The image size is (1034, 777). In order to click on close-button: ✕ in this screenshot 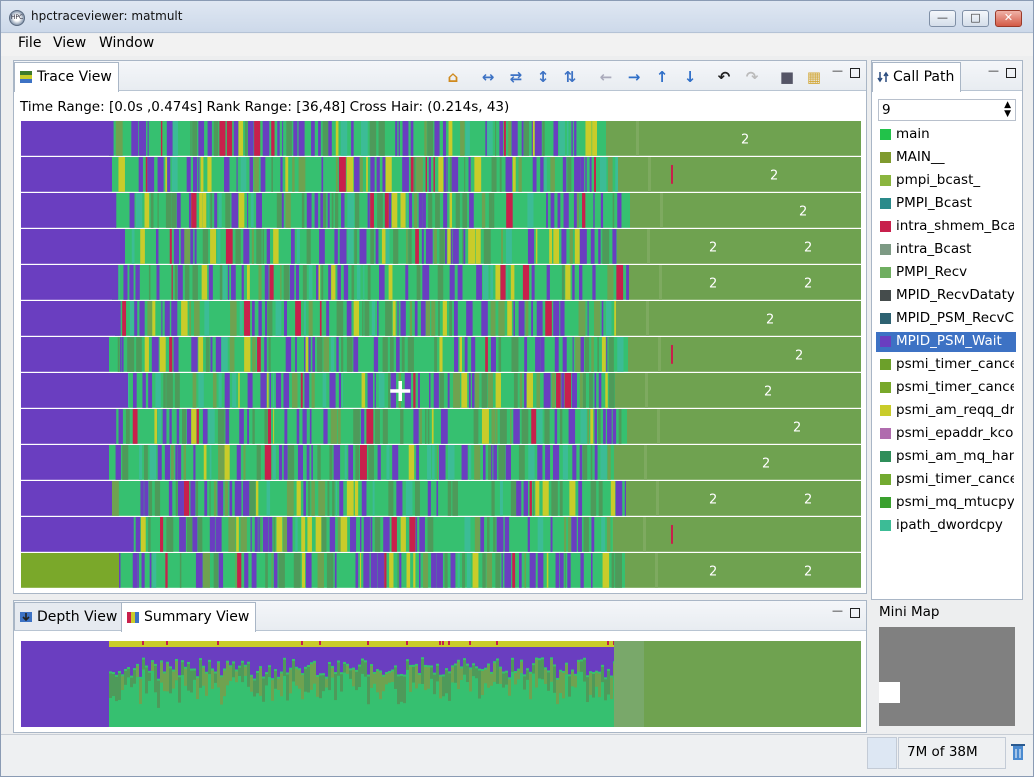, I will do `click(1008, 18)`.